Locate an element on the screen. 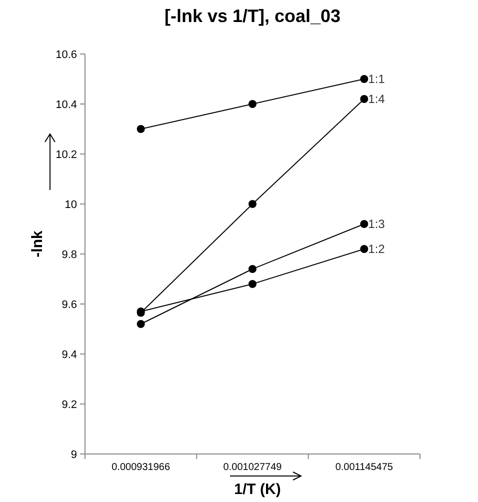  y-tick-label: 9.2 is located at coordinates (69, 404).